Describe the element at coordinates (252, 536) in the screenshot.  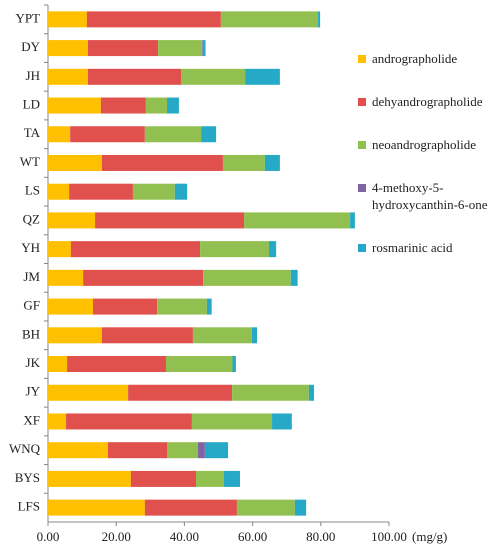
I see `x-tick-label: 60.00` at that location.